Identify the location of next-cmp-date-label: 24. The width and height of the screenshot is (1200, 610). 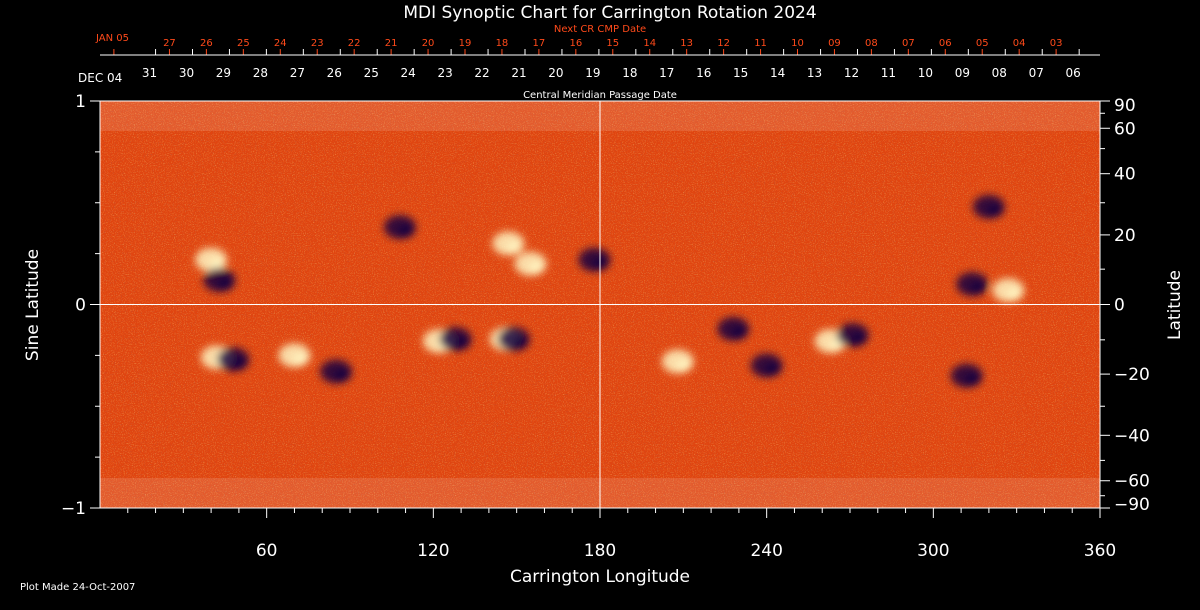
(280, 43).